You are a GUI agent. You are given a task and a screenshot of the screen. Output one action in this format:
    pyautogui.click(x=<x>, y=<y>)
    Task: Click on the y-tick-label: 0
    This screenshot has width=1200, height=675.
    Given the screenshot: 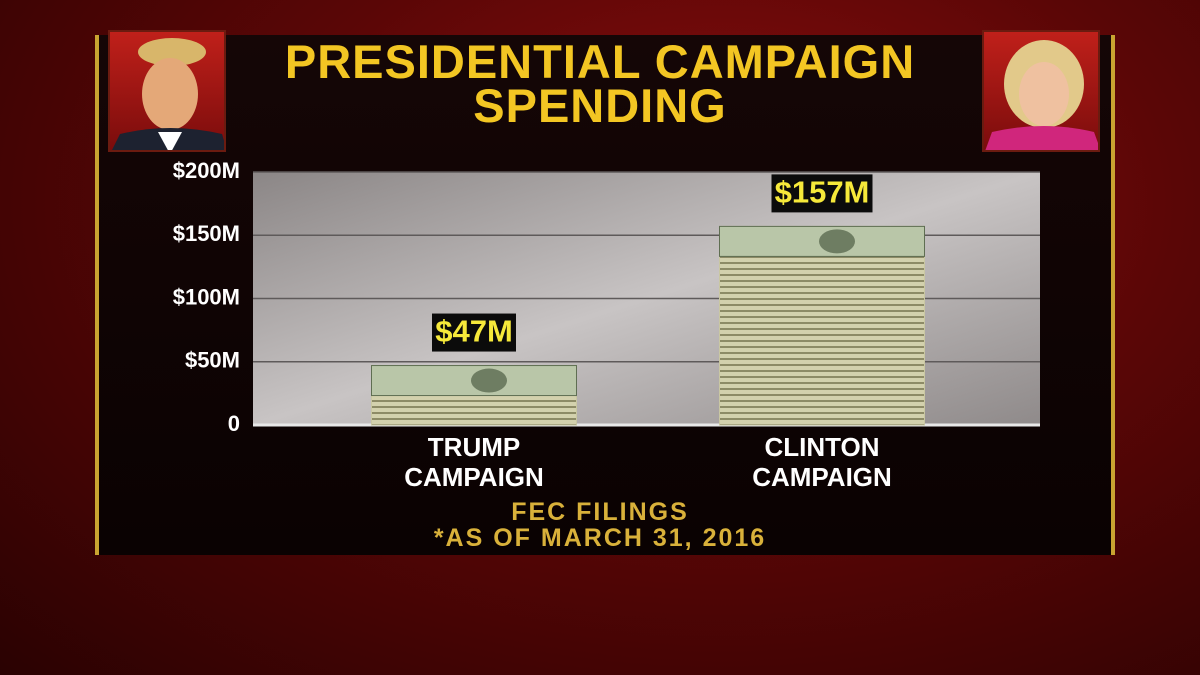 What is the action you would take?
    pyautogui.click(x=234, y=423)
    